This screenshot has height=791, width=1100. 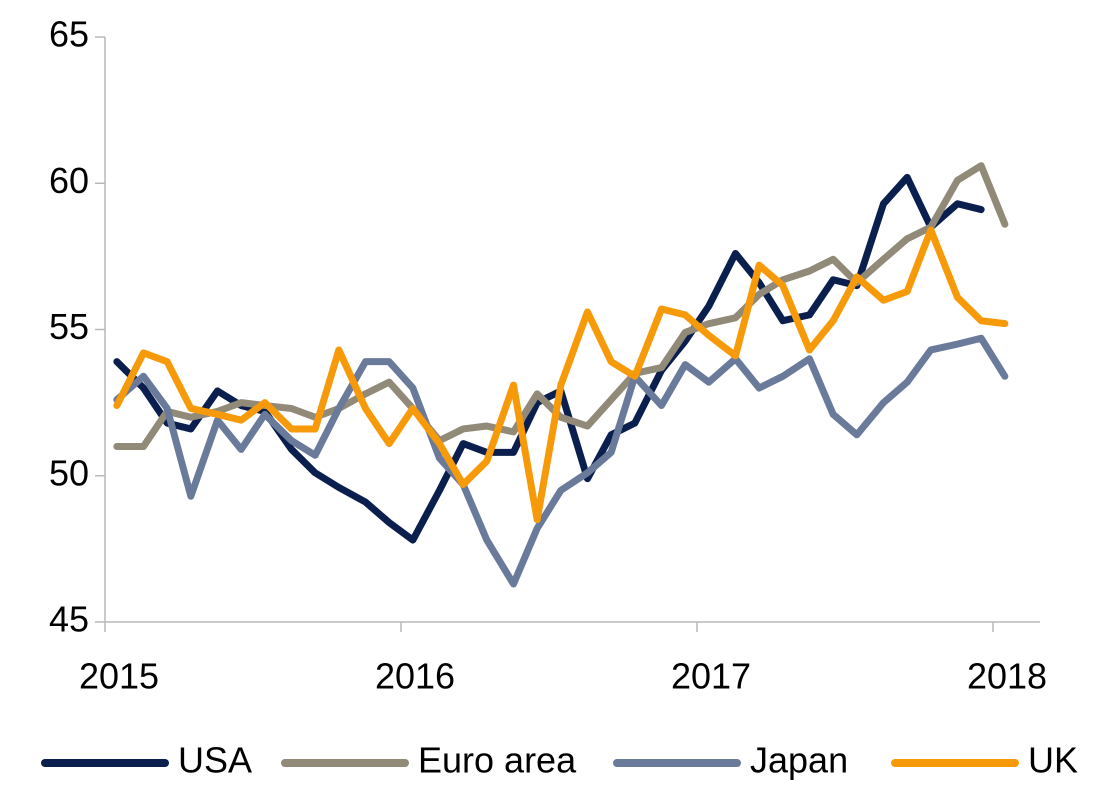 I want to click on legend-label: Euro area, so click(x=497, y=760).